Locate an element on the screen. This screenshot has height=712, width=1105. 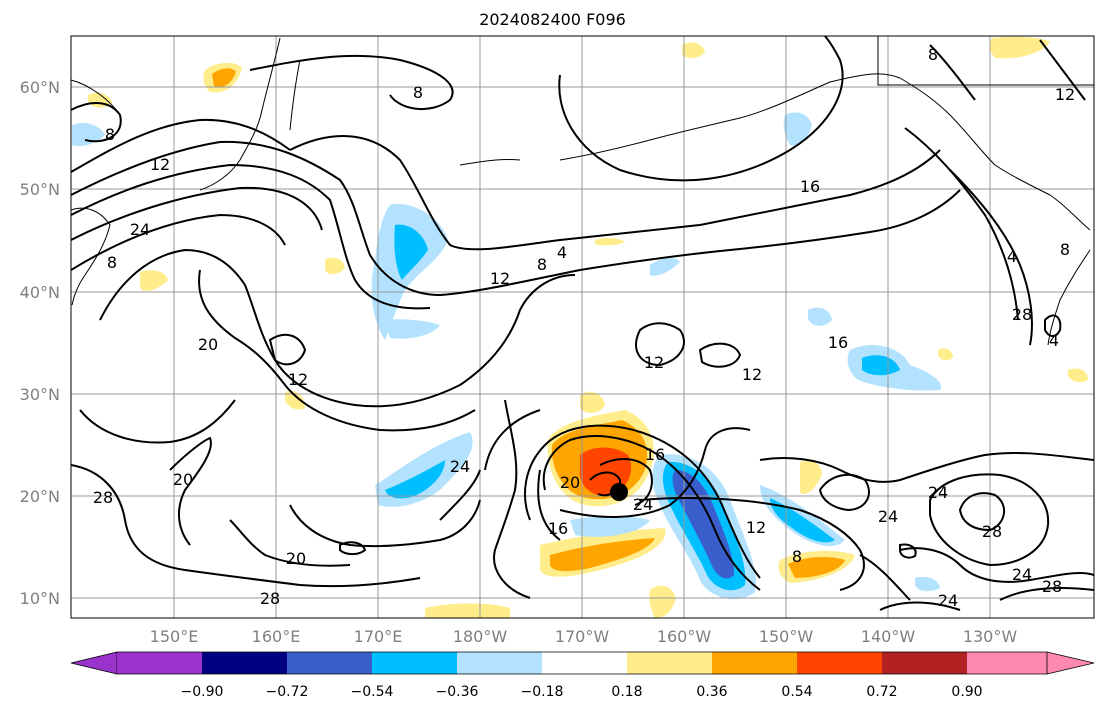
colorbar-outline is located at coordinates (582, 663).